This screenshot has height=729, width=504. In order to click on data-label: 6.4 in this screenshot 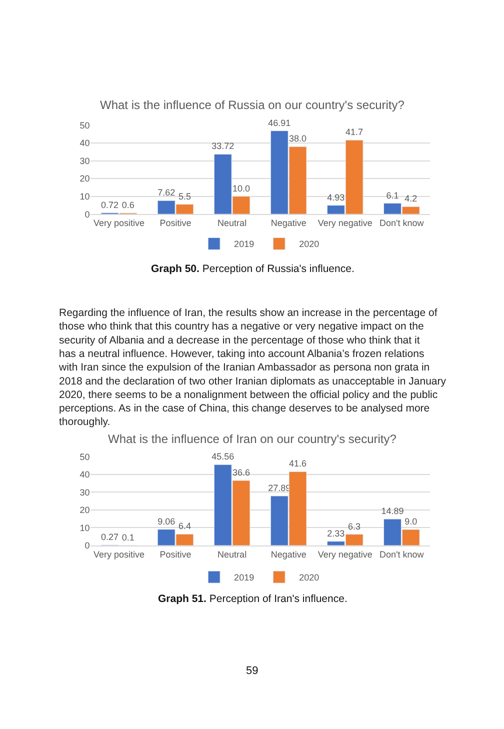, I will do `click(184, 526)`.